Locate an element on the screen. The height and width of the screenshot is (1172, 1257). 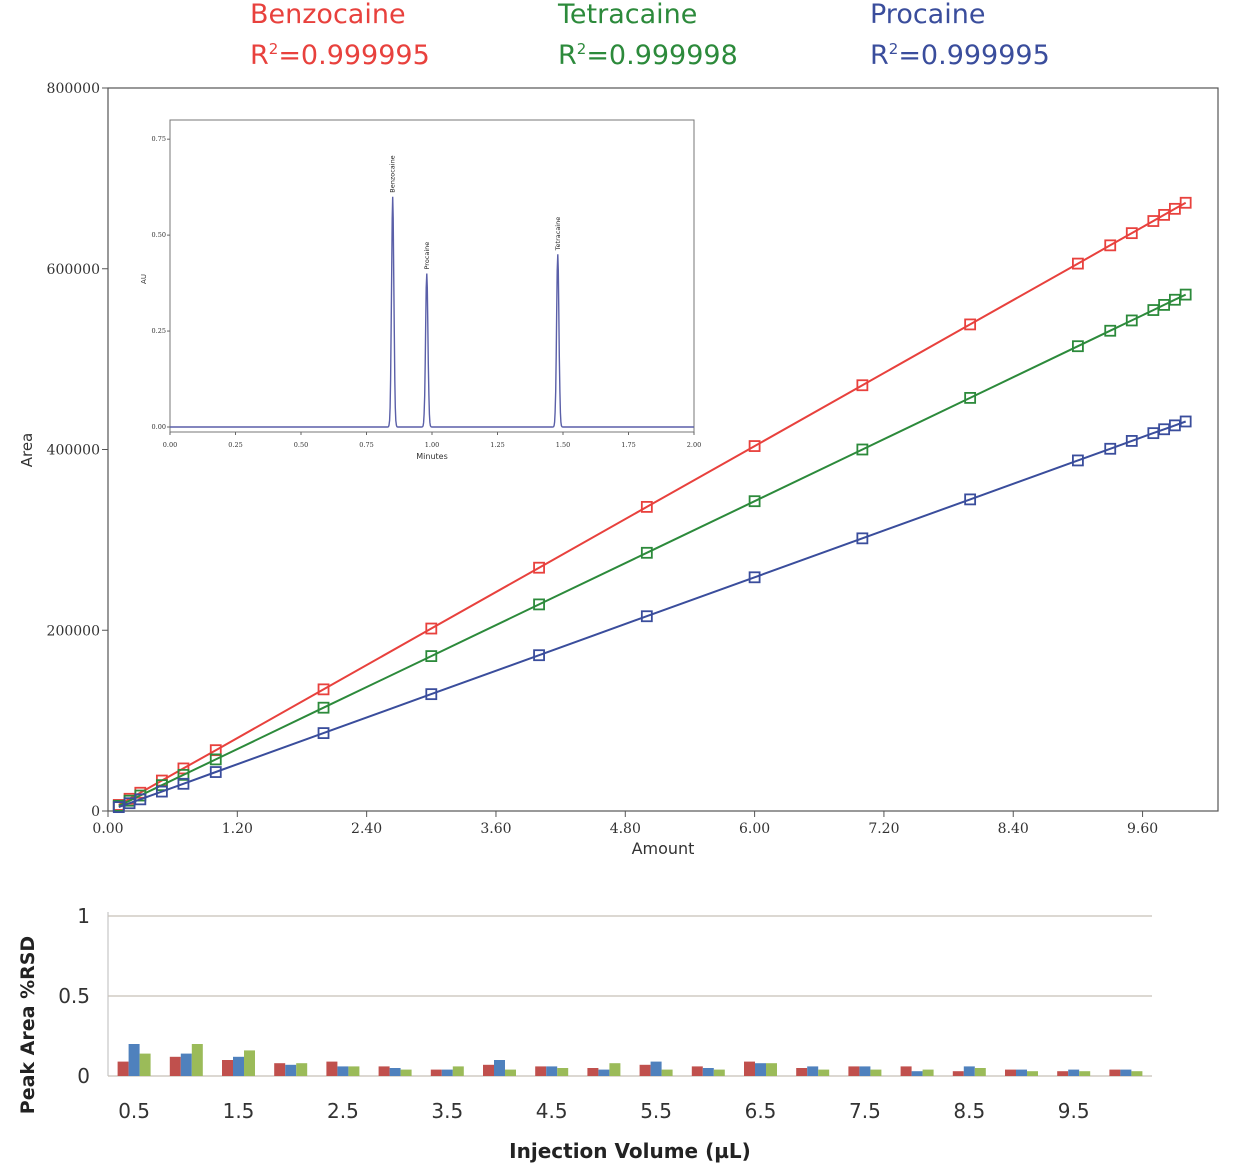
y-tick-label: 600000 is located at coordinates (73, 270).